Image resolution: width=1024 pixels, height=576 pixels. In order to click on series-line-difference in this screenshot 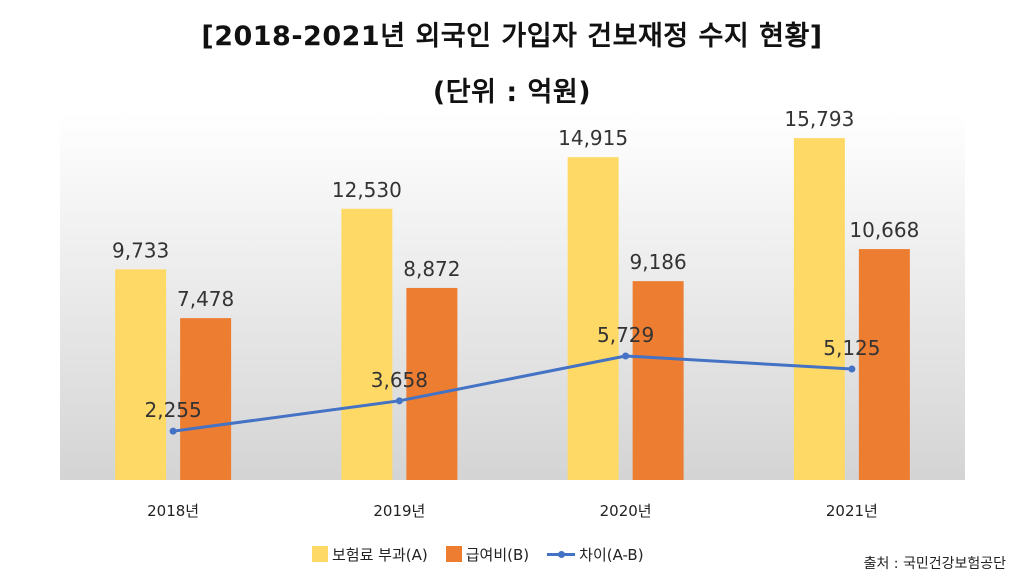, I will do `click(512, 393)`.